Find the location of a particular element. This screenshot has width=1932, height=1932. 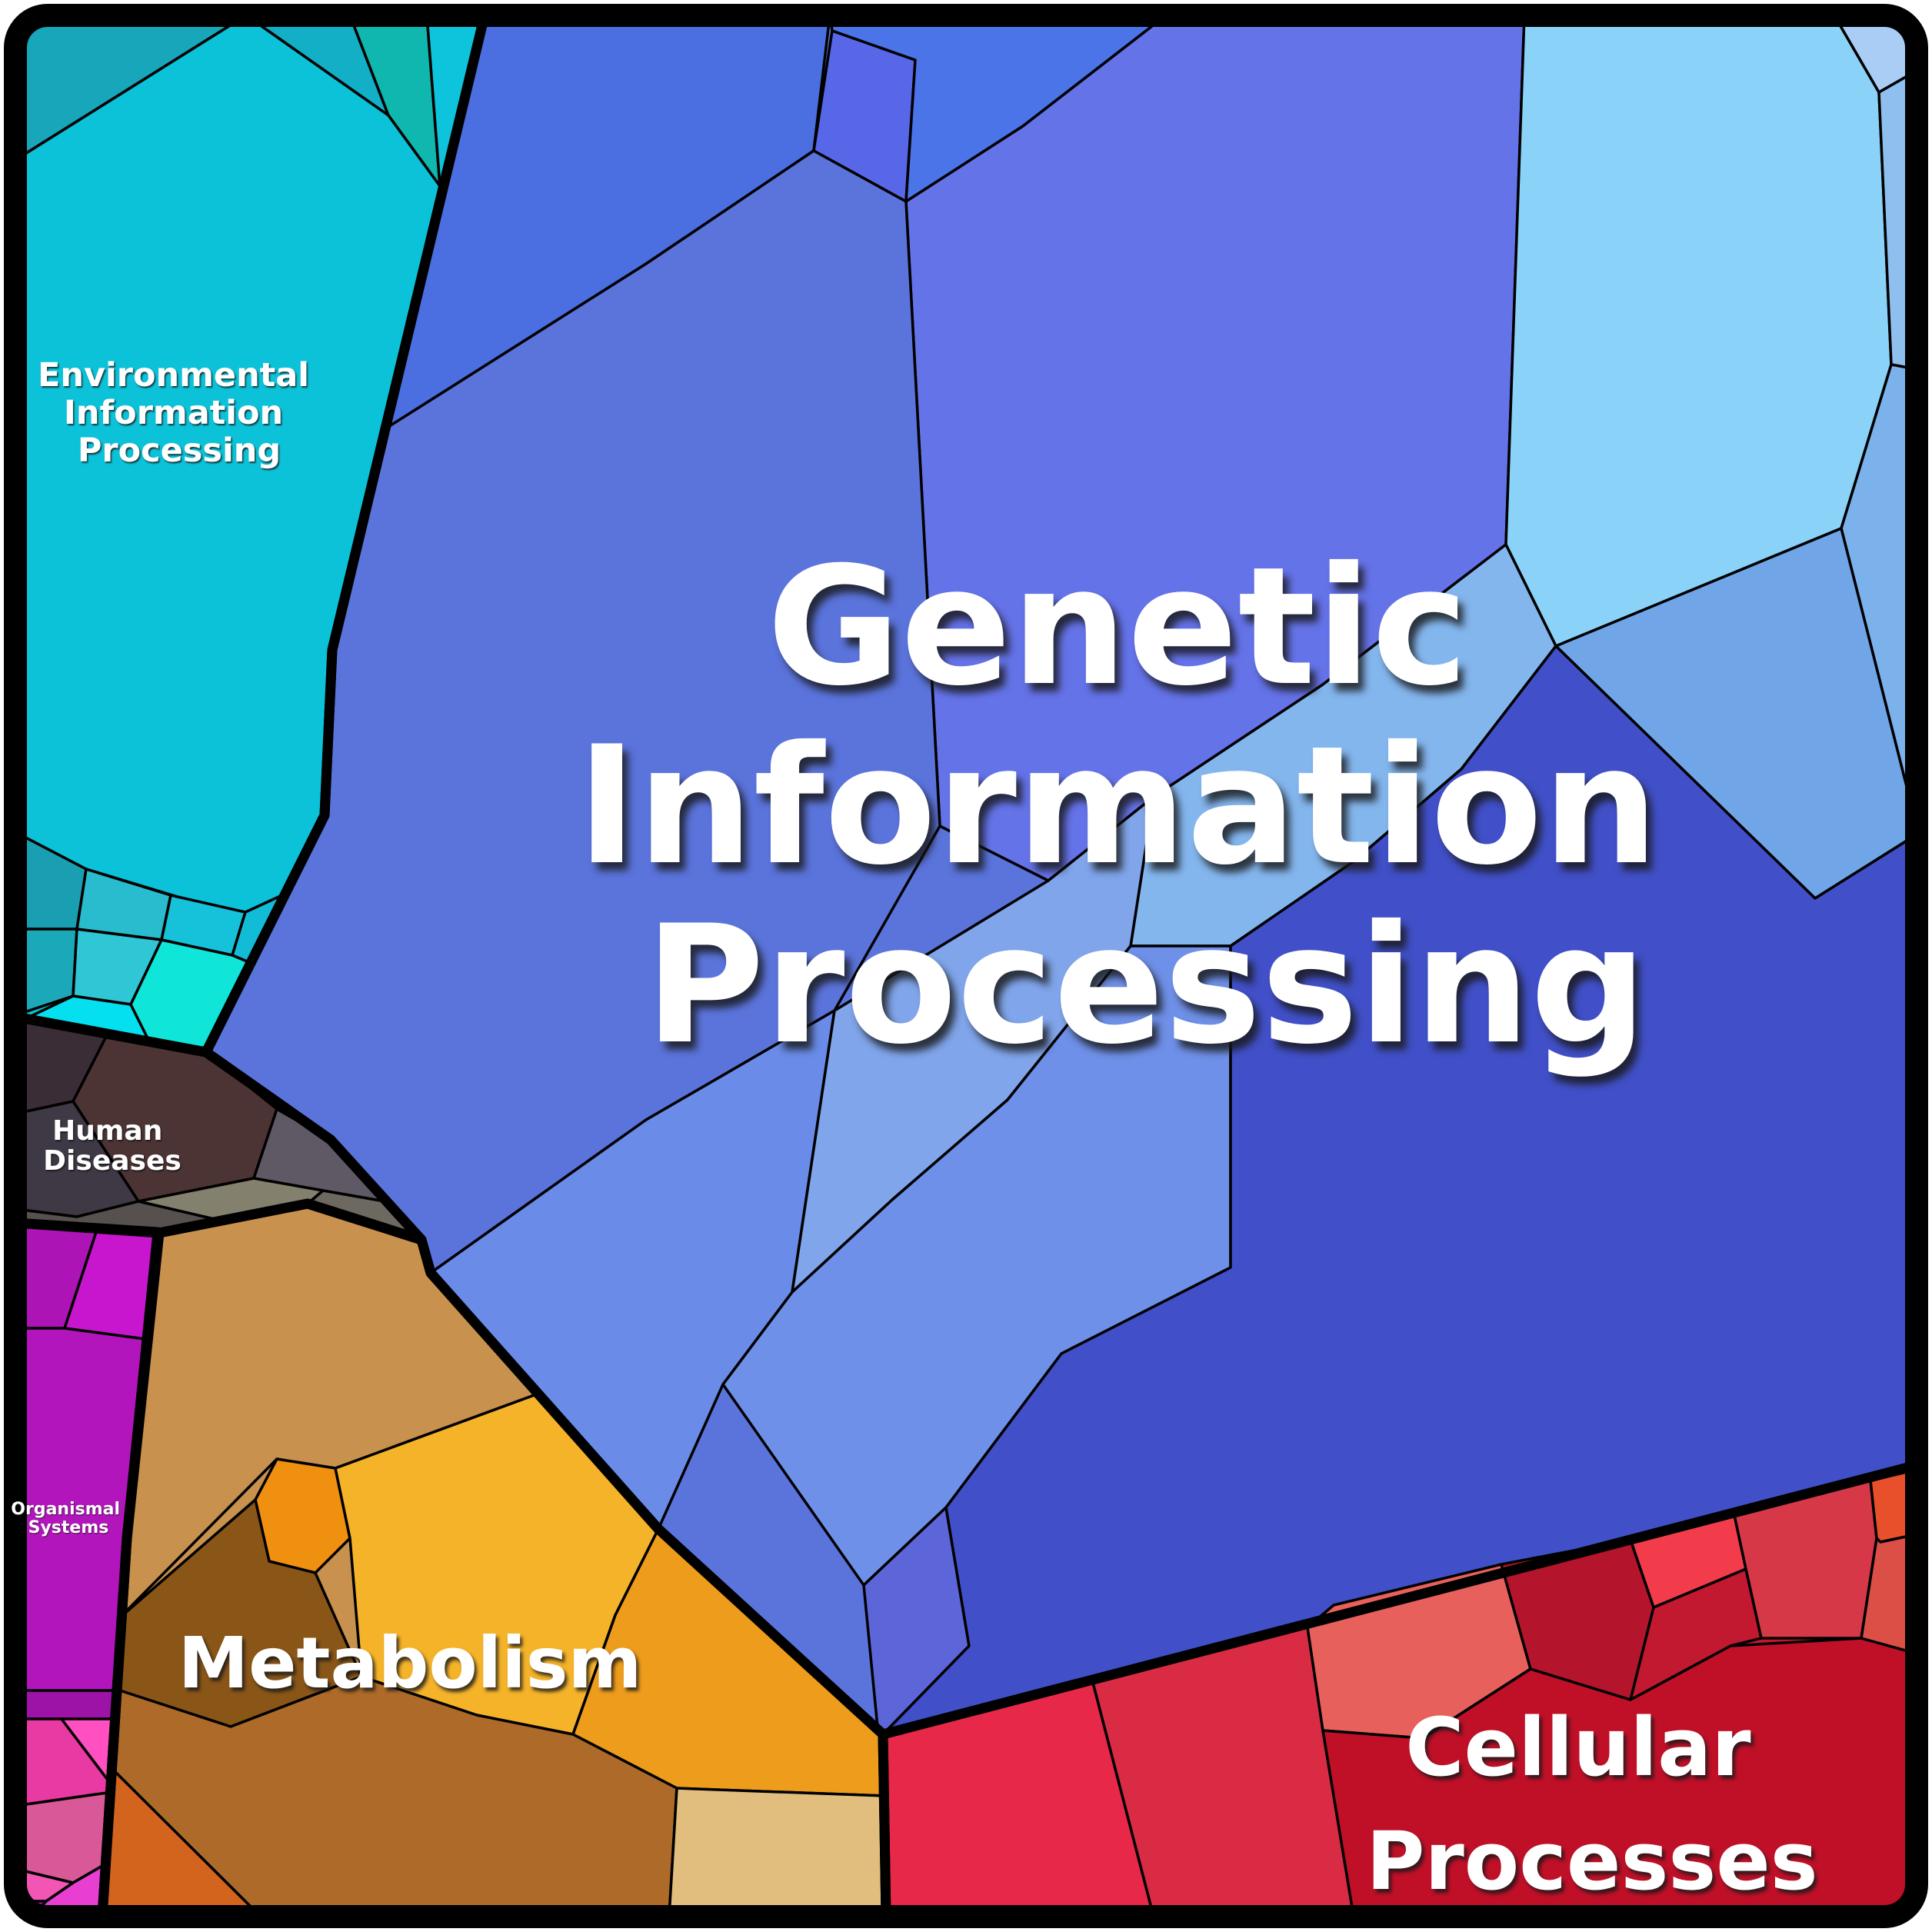

label-environmental-line-2: Processing is located at coordinates (179, 450).